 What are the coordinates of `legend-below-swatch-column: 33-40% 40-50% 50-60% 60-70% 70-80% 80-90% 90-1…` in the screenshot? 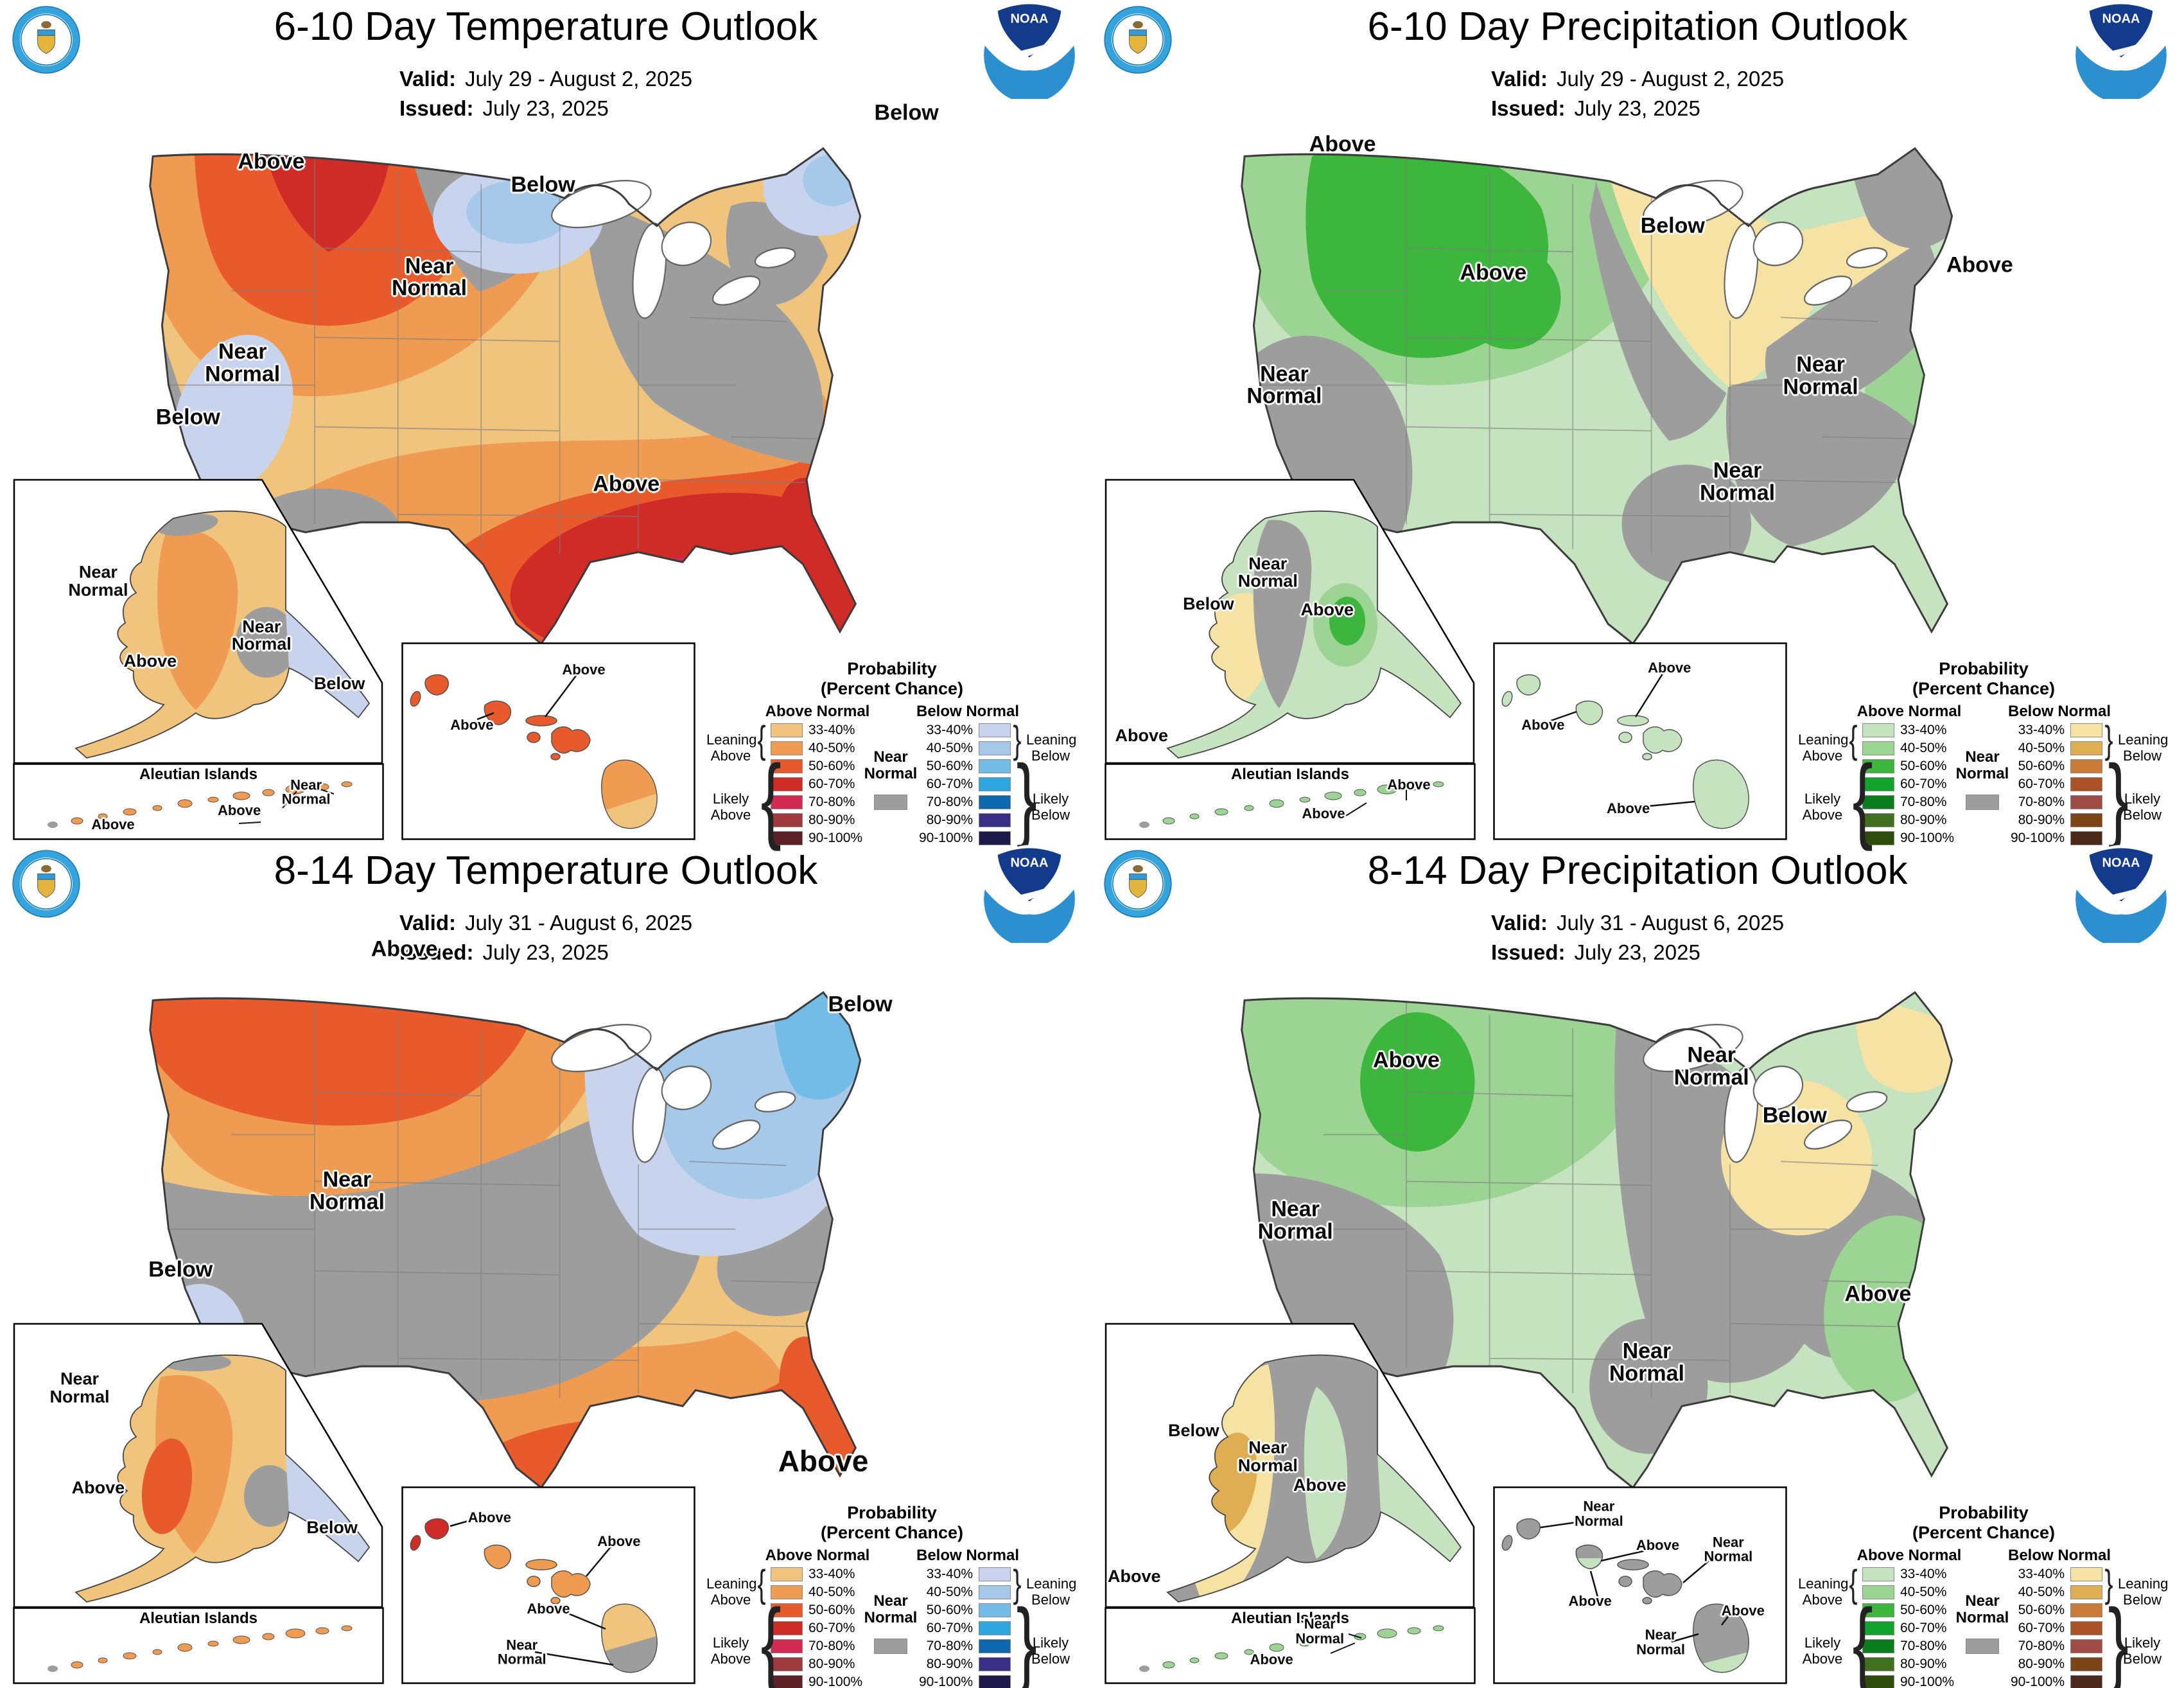 It's located at (2056, 784).